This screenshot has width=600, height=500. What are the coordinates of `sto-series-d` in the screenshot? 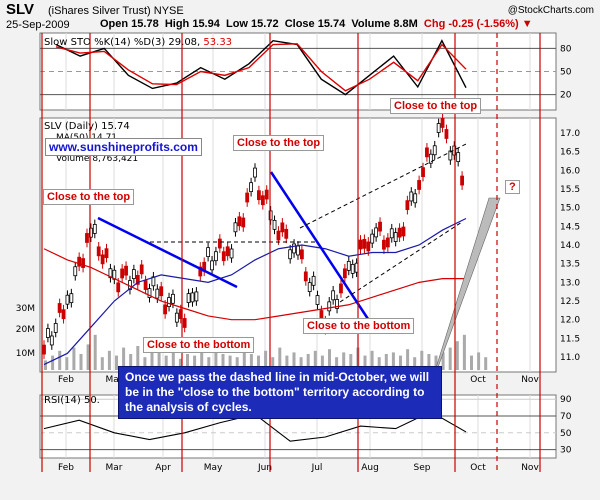 It's located at (261, 67).